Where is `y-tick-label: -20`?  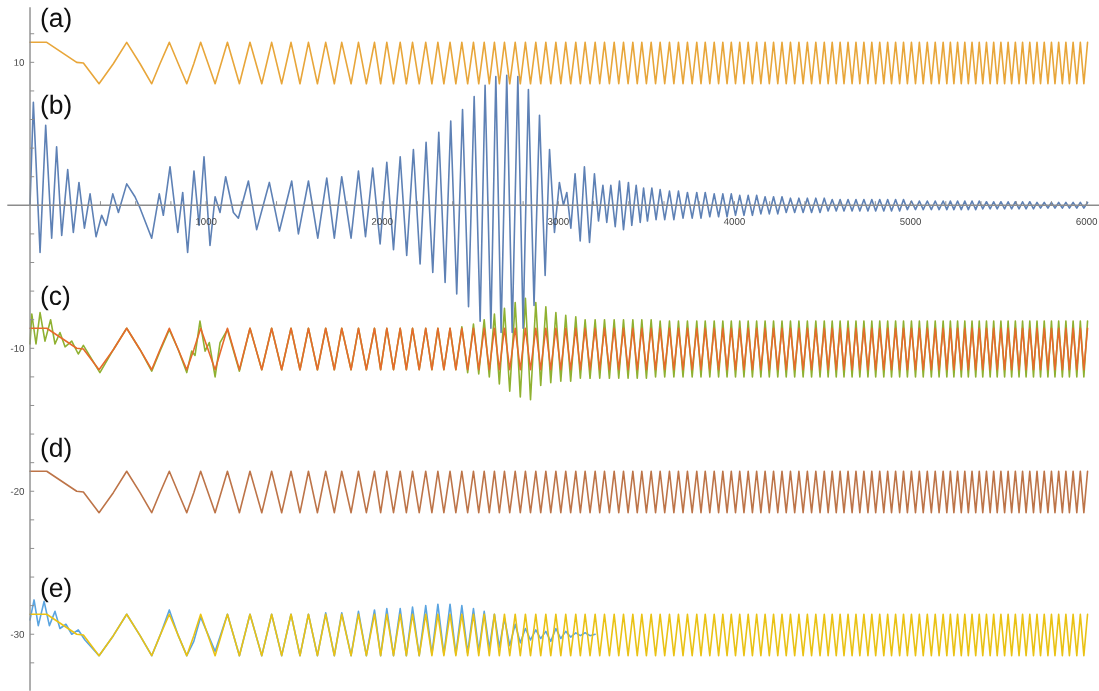
y-tick-label: -20 is located at coordinates (17, 491).